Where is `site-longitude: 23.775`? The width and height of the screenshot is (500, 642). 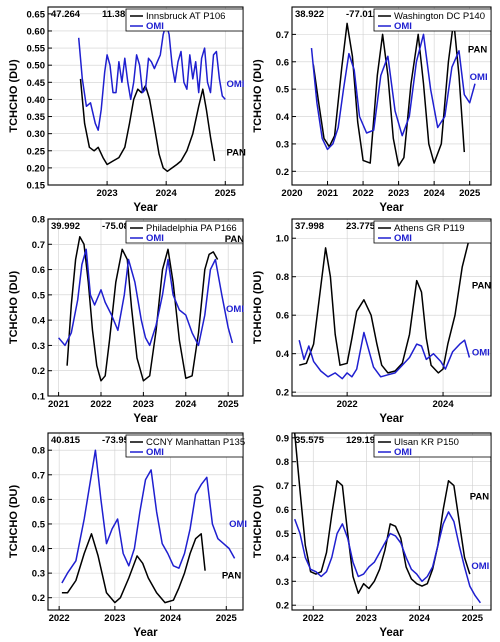
site-longitude: 23.775 is located at coordinates (361, 226).